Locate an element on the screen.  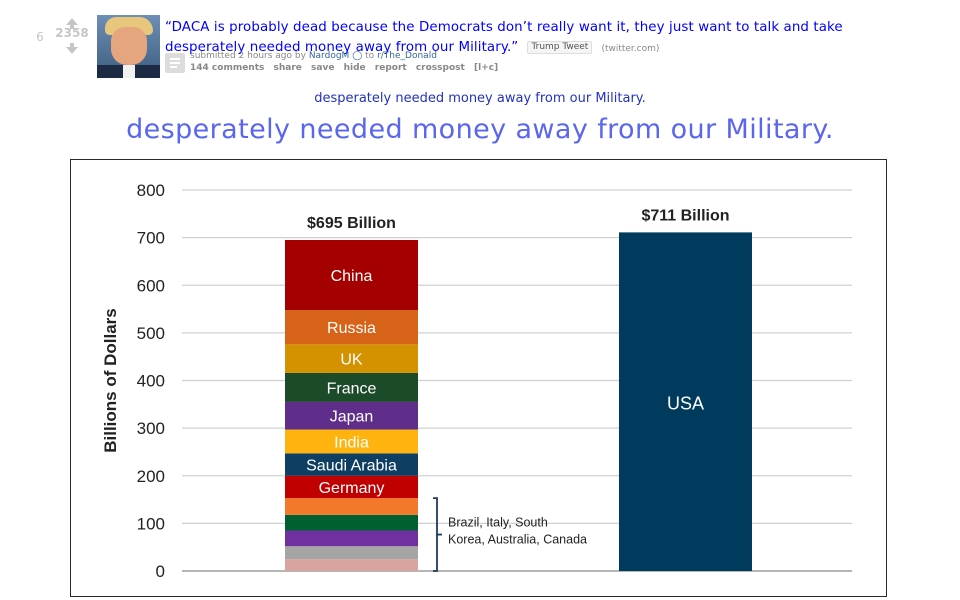
vote-box: 2358 is located at coordinates (72, 34).